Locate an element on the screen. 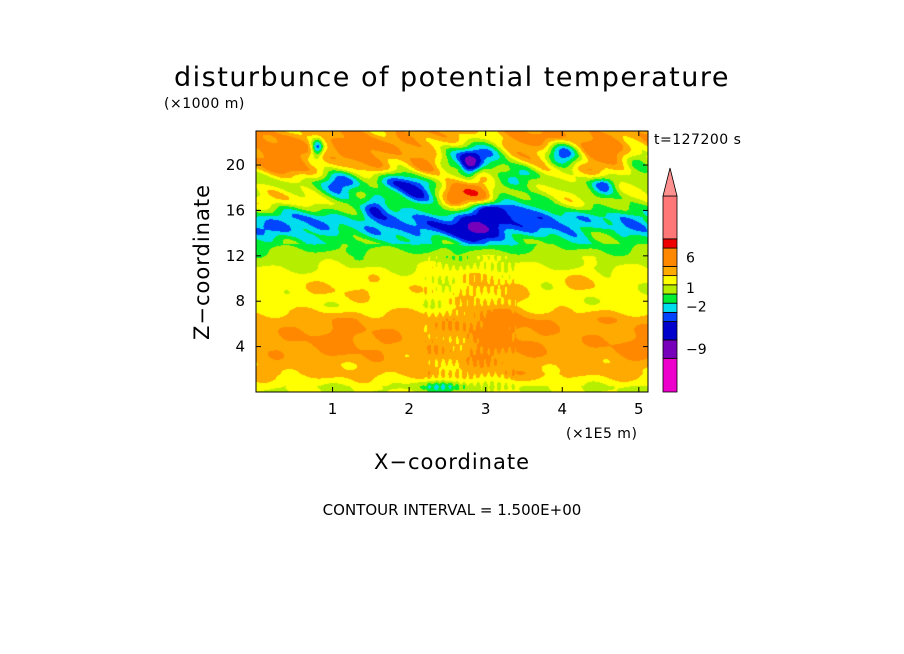  y-axis-label: Z−coordinate is located at coordinates (202, 262).